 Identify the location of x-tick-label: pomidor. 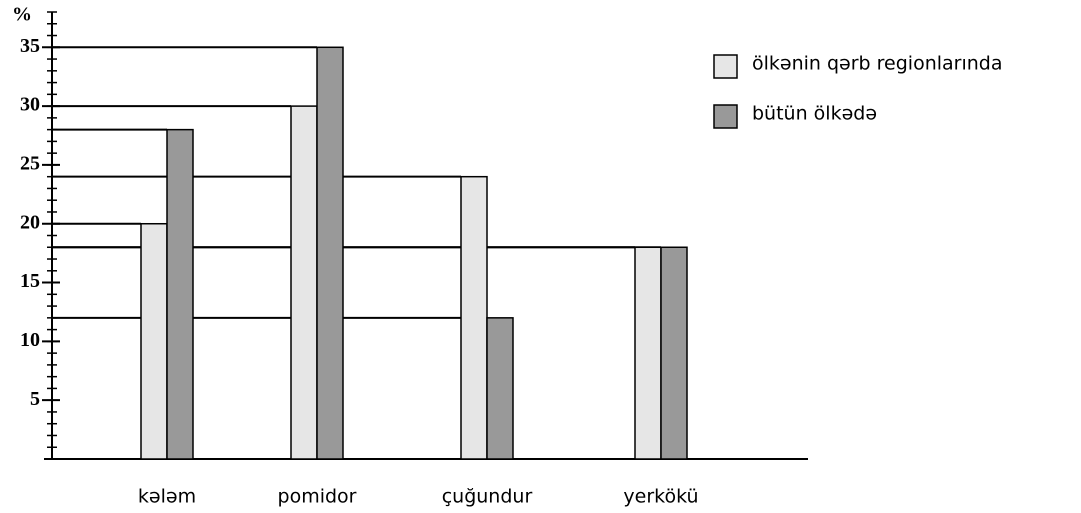
(317, 497).